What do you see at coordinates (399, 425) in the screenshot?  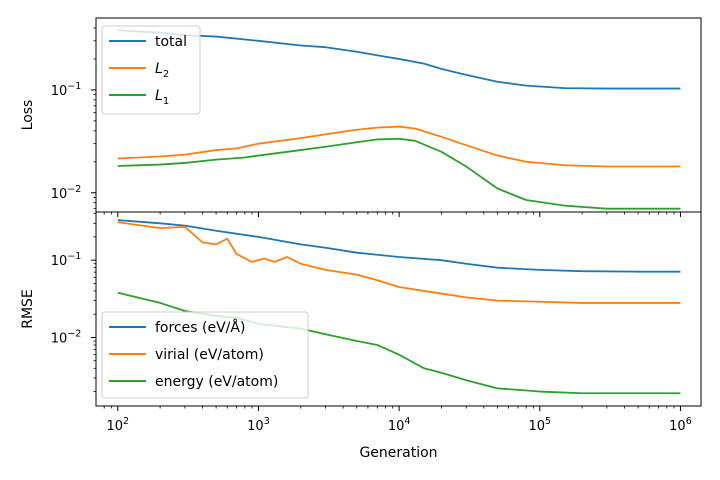 I see `x-tick-label: 10⁴` at bounding box center [399, 425].